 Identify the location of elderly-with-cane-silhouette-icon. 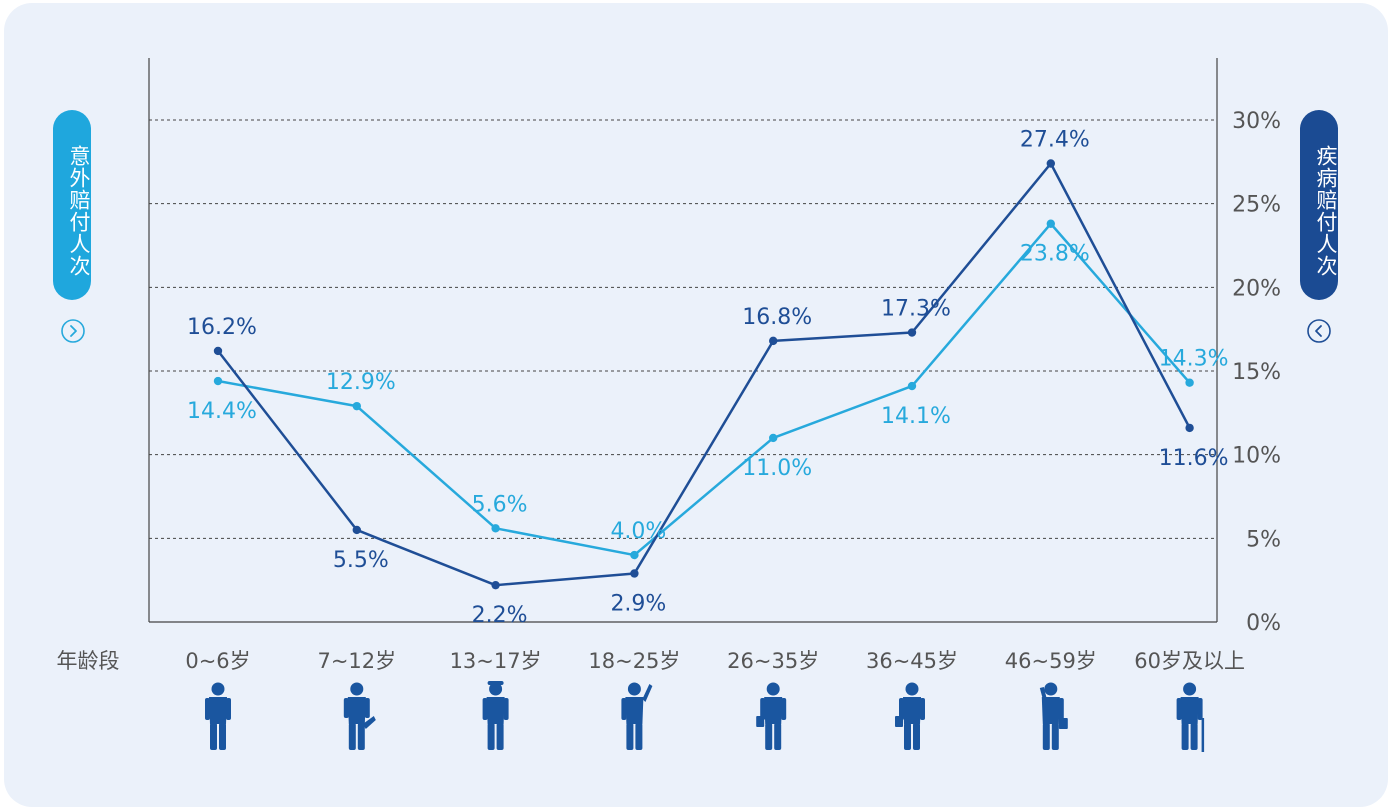
(1190, 717).